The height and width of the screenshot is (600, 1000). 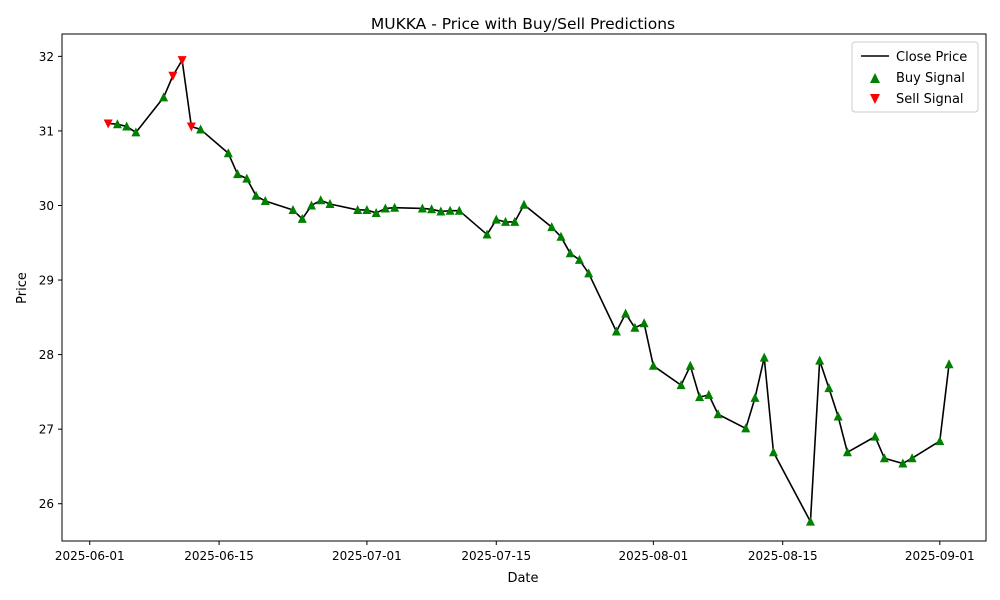 What do you see at coordinates (46, 281) in the screenshot?
I see `y-tick-label: 29` at bounding box center [46, 281].